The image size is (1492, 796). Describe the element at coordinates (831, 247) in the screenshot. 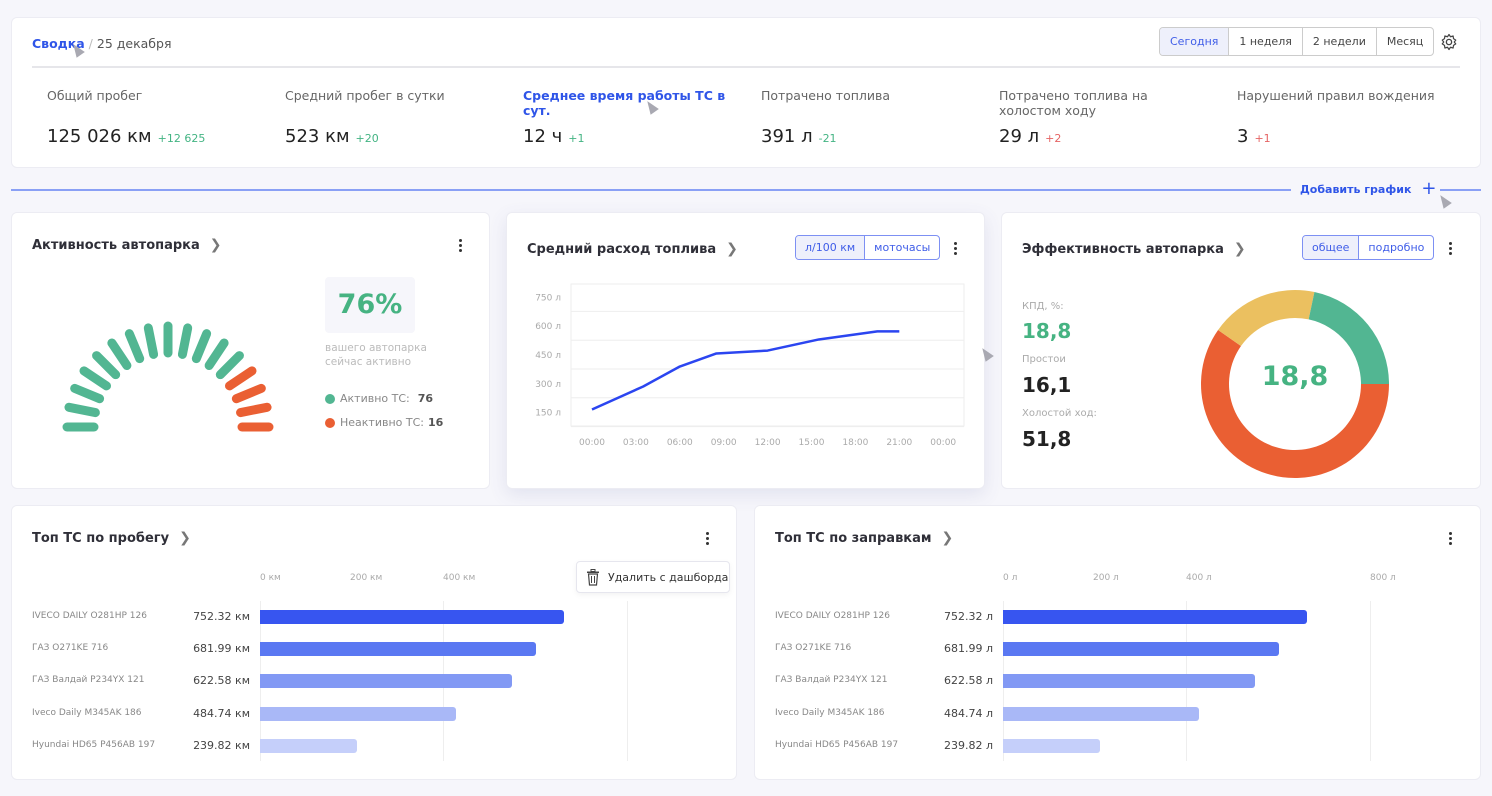

I see `toggle-l-per-100km: л/100 км` at that location.